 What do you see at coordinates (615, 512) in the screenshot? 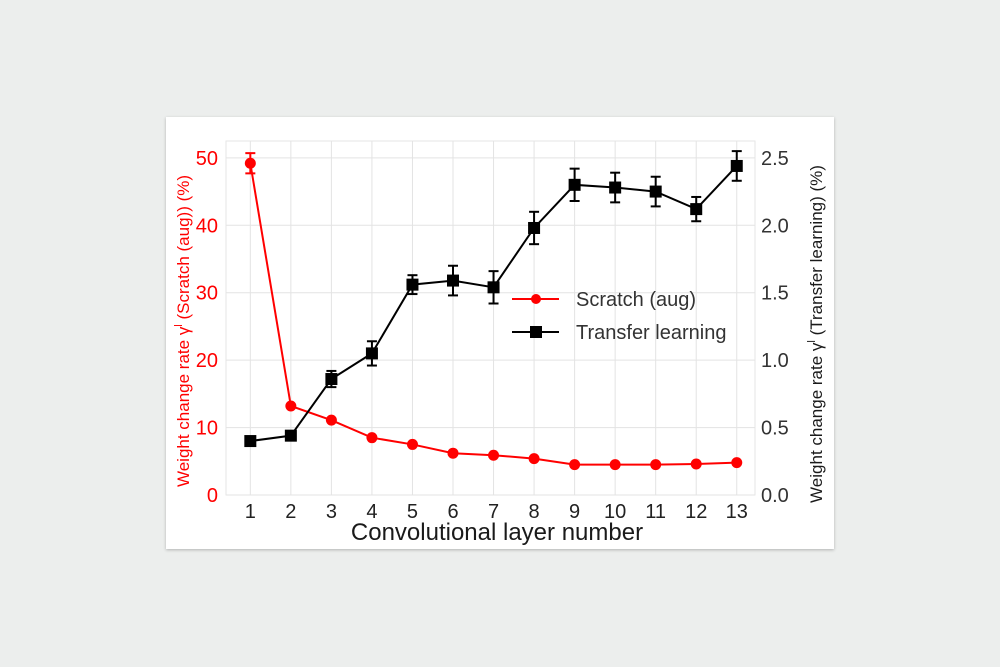
I see `x-tick-label: 10` at bounding box center [615, 512].